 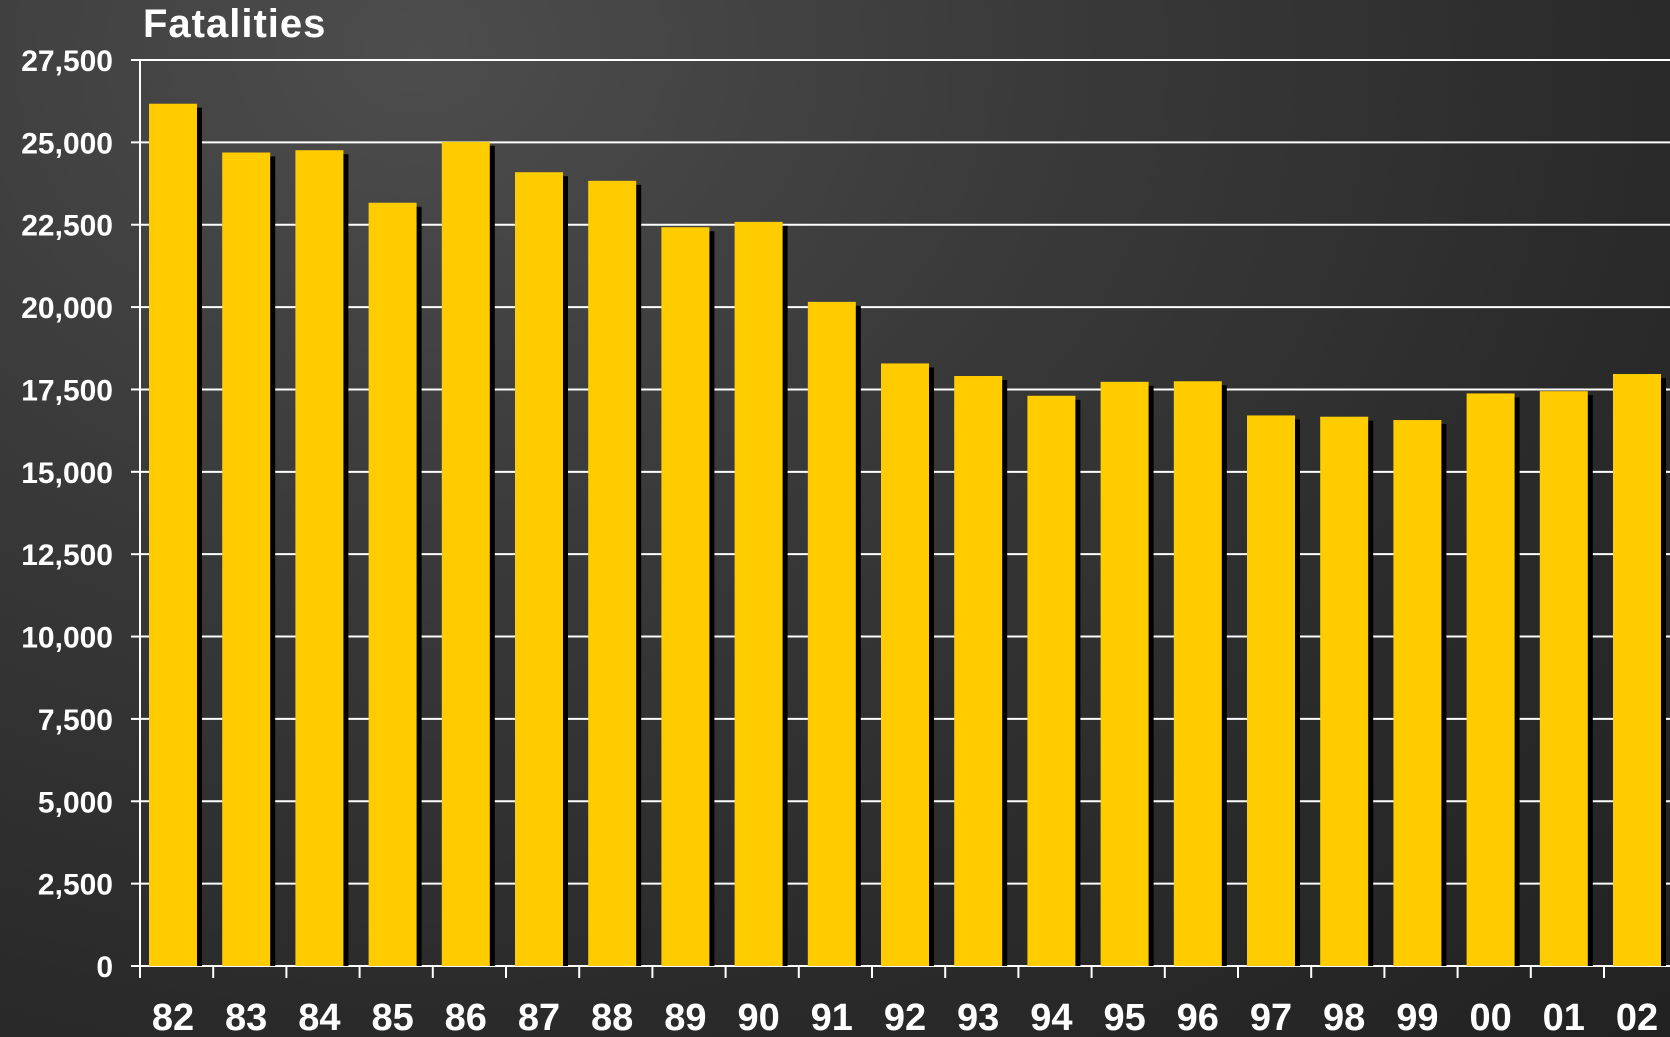 I want to click on y-tick-label: 25,000, so click(x=67, y=143).